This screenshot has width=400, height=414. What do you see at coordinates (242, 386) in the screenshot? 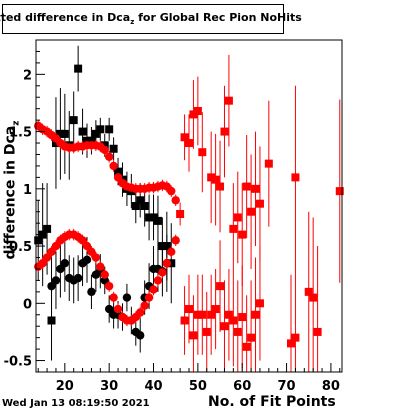
I see `x-tick-label: 60` at bounding box center [242, 386].